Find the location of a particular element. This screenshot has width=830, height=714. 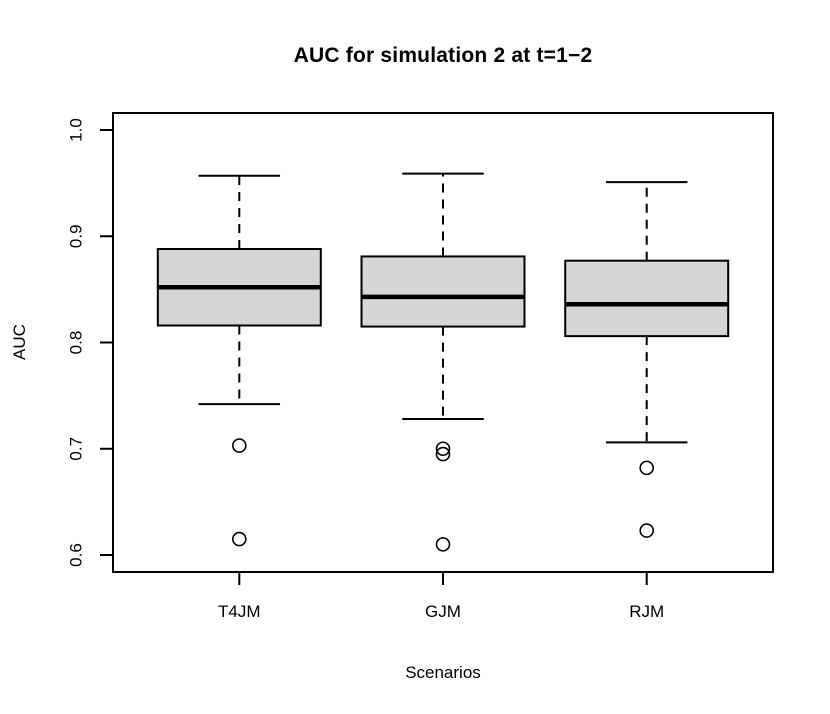

x-axis-label: Scenarios is located at coordinates (443, 672).